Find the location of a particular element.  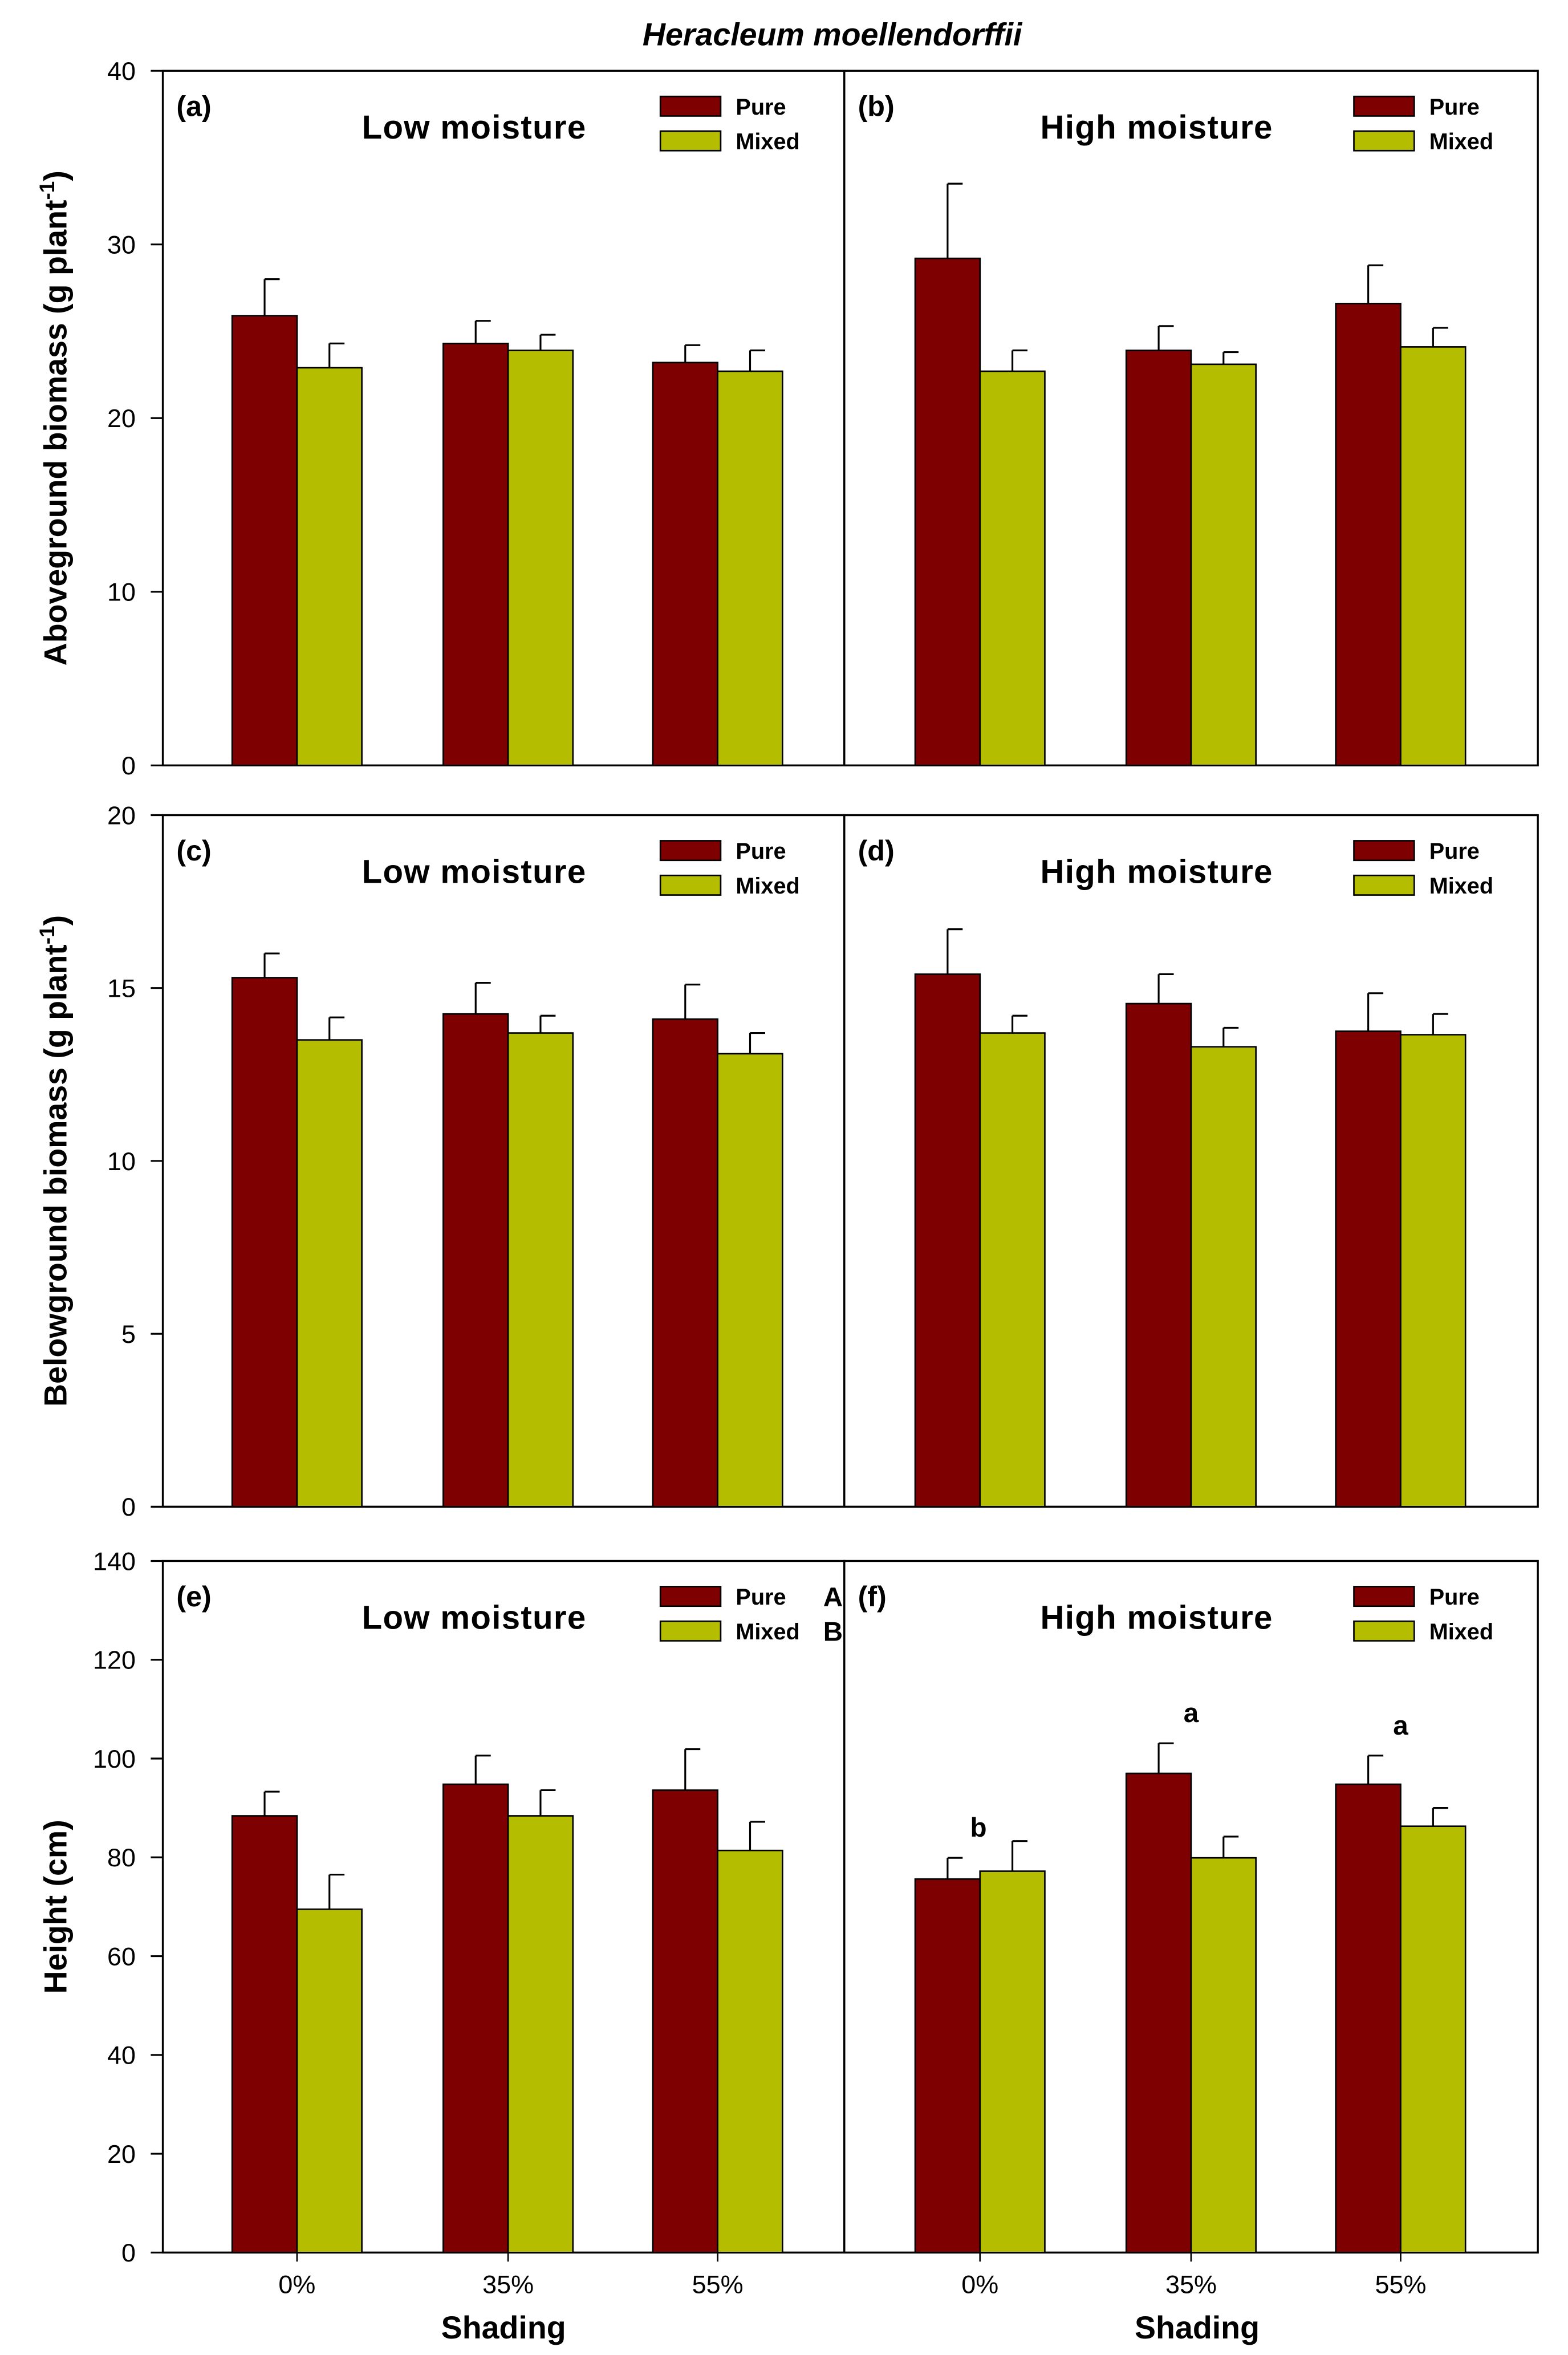

y-tick-label: 120 is located at coordinates (115, 1660).